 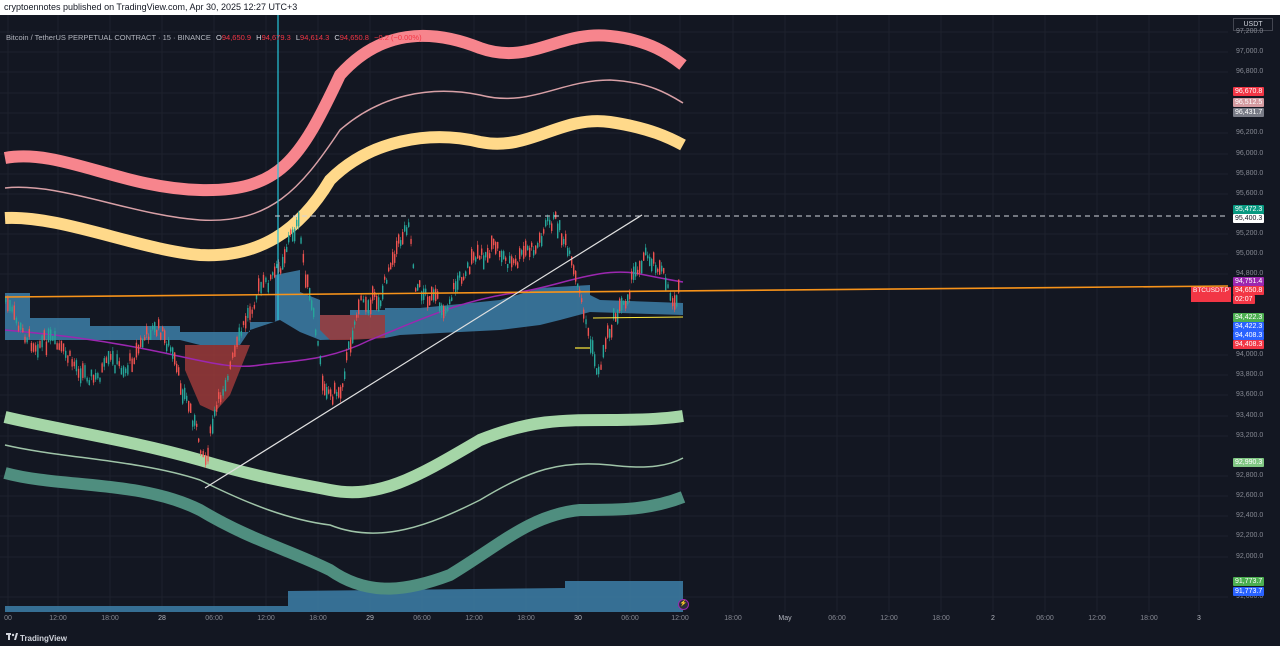 I want to click on price-badge: 02:07, so click(x=1244, y=299).